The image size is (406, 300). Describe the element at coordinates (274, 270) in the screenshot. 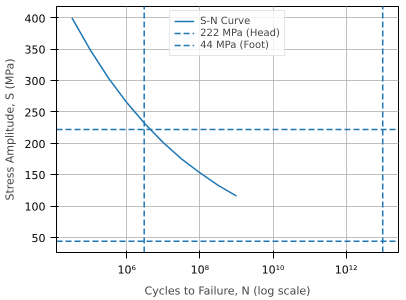

I see `x-tick-label: 10¹⁰` at that location.